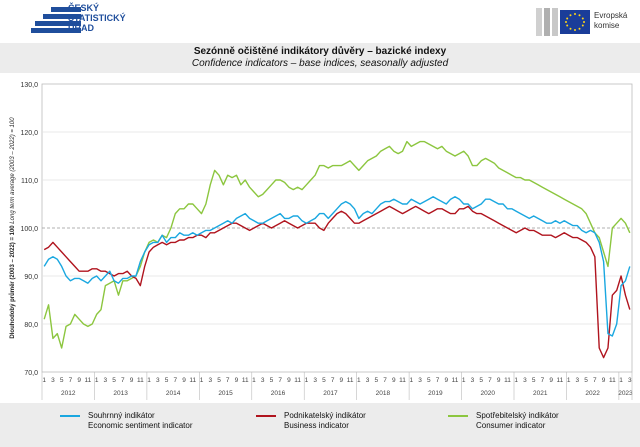  I want to click on legend-label-cz: Spotřebitelský indikátor, so click(517, 415).